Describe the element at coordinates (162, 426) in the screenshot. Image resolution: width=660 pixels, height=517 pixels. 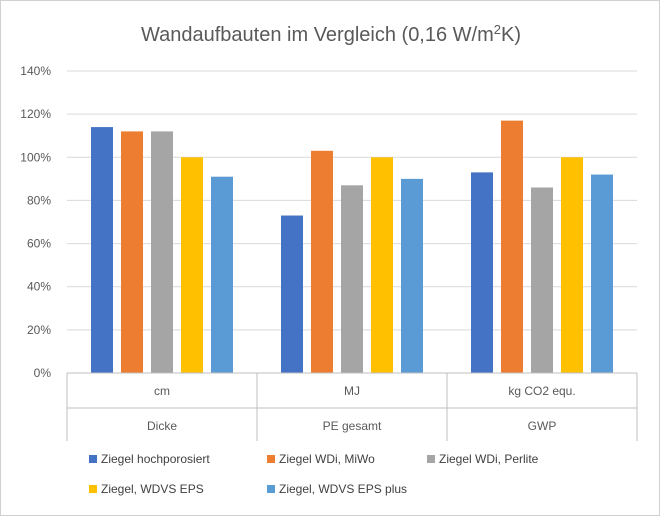
I see `category-group-label: Dicke` at that location.